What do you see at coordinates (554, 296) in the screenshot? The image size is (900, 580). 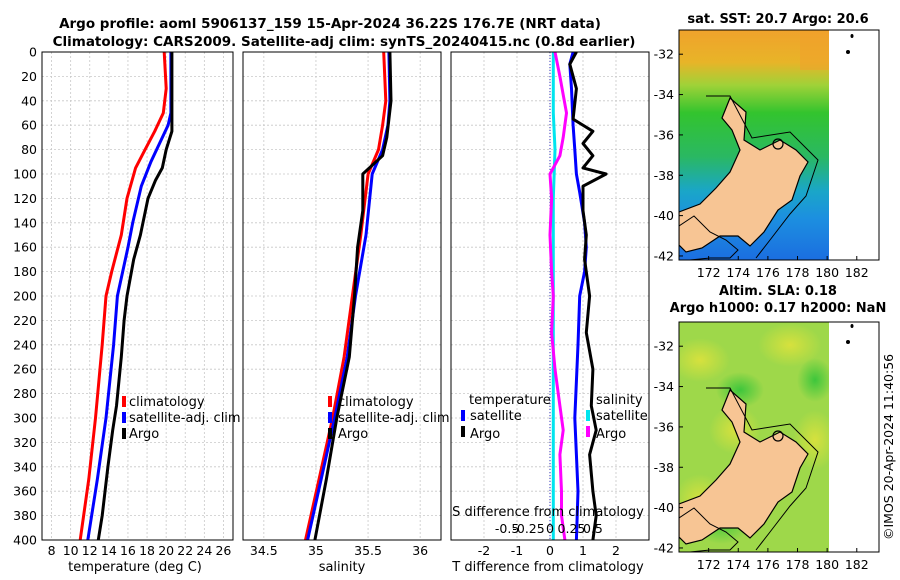 I see `series-line-s-satellite` at bounding box center [554, 296].